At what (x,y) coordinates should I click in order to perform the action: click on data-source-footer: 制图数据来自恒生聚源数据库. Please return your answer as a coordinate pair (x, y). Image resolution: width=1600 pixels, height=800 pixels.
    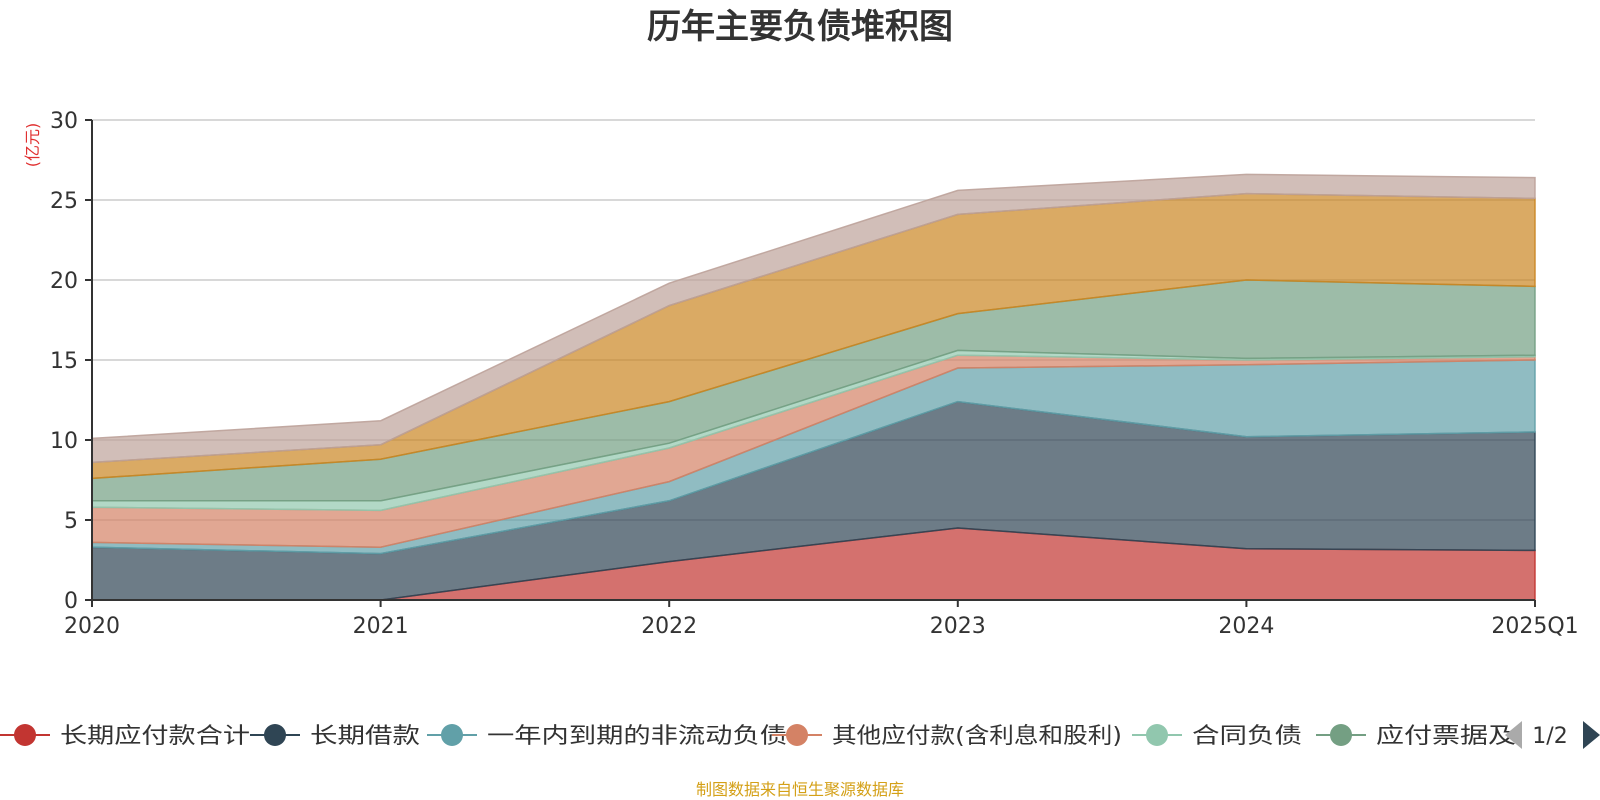
    Looking at the image, I should click on (800, 789).